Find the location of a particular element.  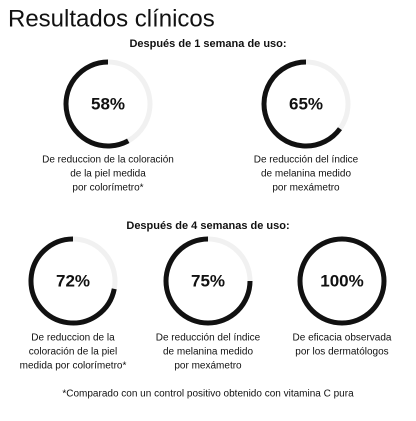

caption-line: coloración de la piel is located at coordinates (73, 352).